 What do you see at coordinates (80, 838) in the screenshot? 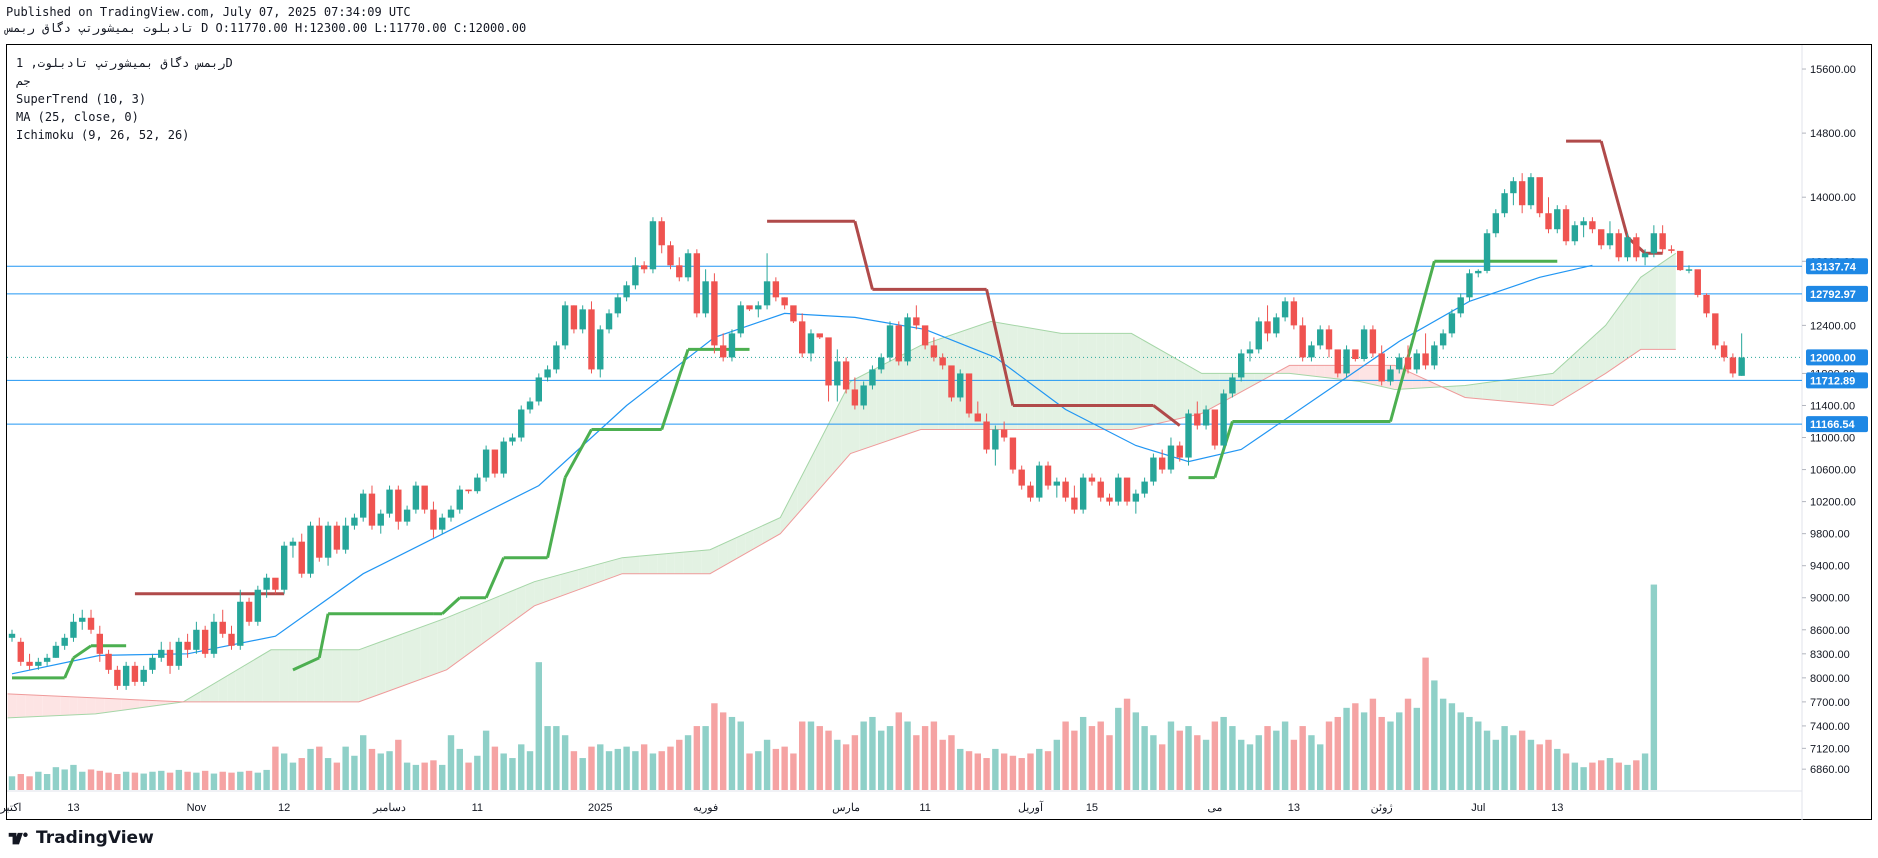
I see `tradingview-branding: TradingView` at bounding box center [80, 838].